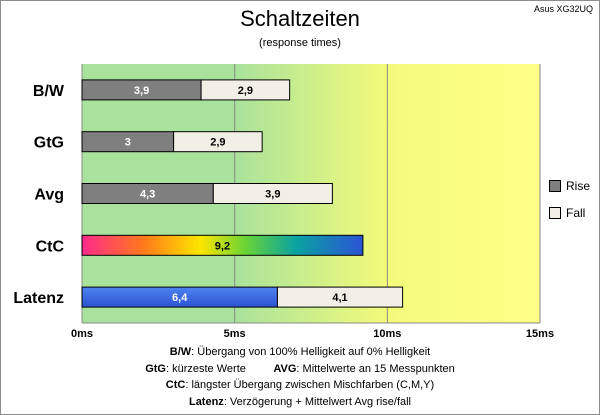 The image size is (600, 415). What do you see at coordinates (155, 368) in the screenshot?
I see `footnote-gtg-term: GtG` at bounding box center [155, 368].